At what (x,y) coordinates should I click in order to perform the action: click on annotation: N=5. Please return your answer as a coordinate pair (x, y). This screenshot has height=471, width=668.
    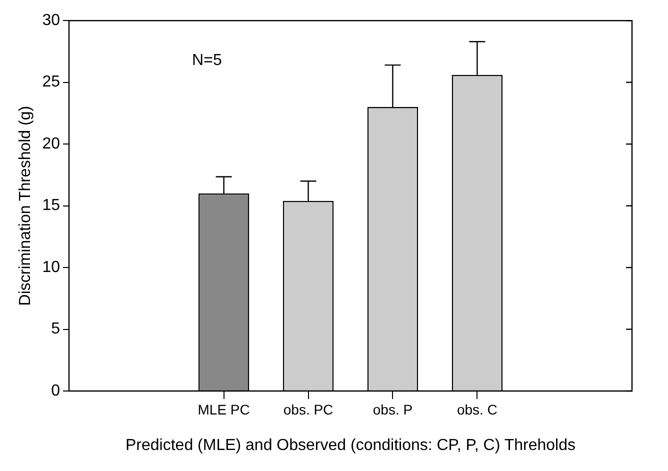
    Looking at the image, I should click on (207, 61).